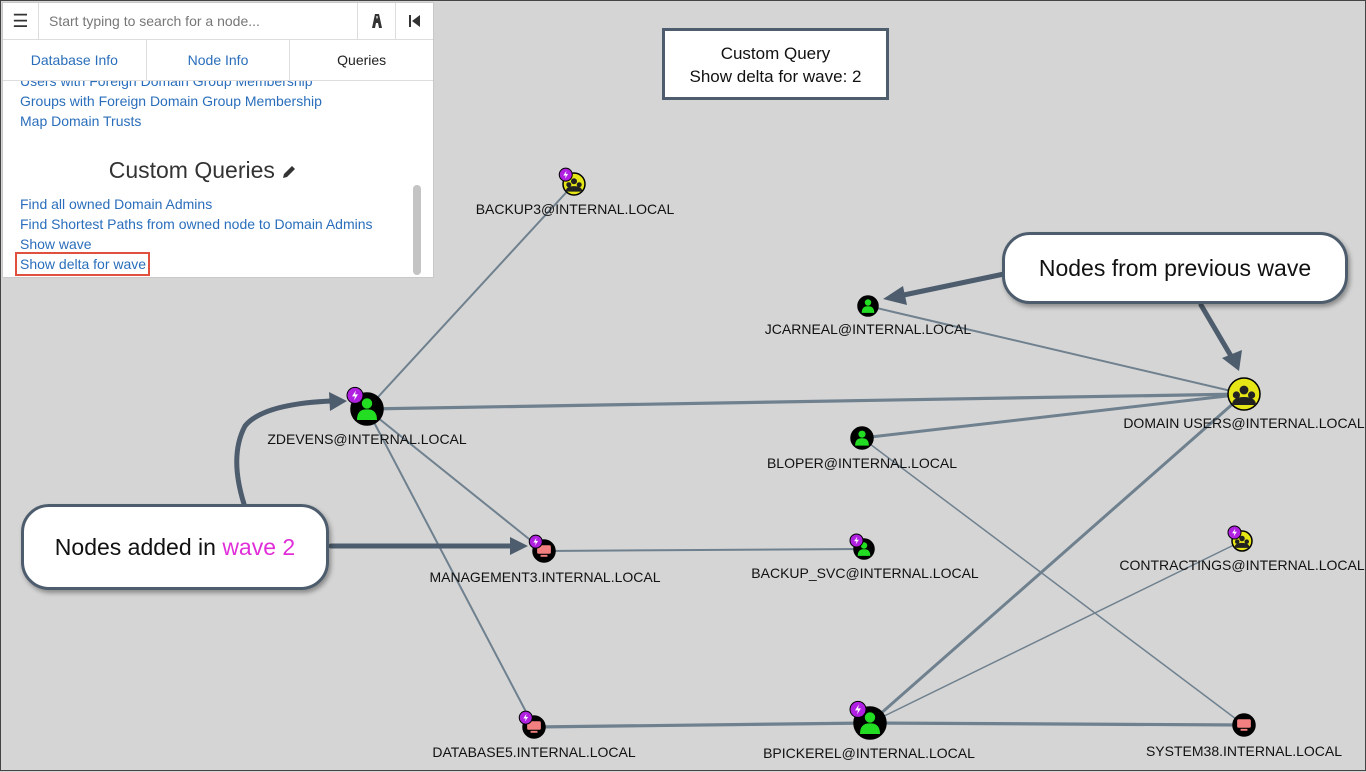  What do you see at coordinates (1056, 350) in the screenshot?
I see `edge-jcarneal-domainusers` at bounding box center [1056, 350].